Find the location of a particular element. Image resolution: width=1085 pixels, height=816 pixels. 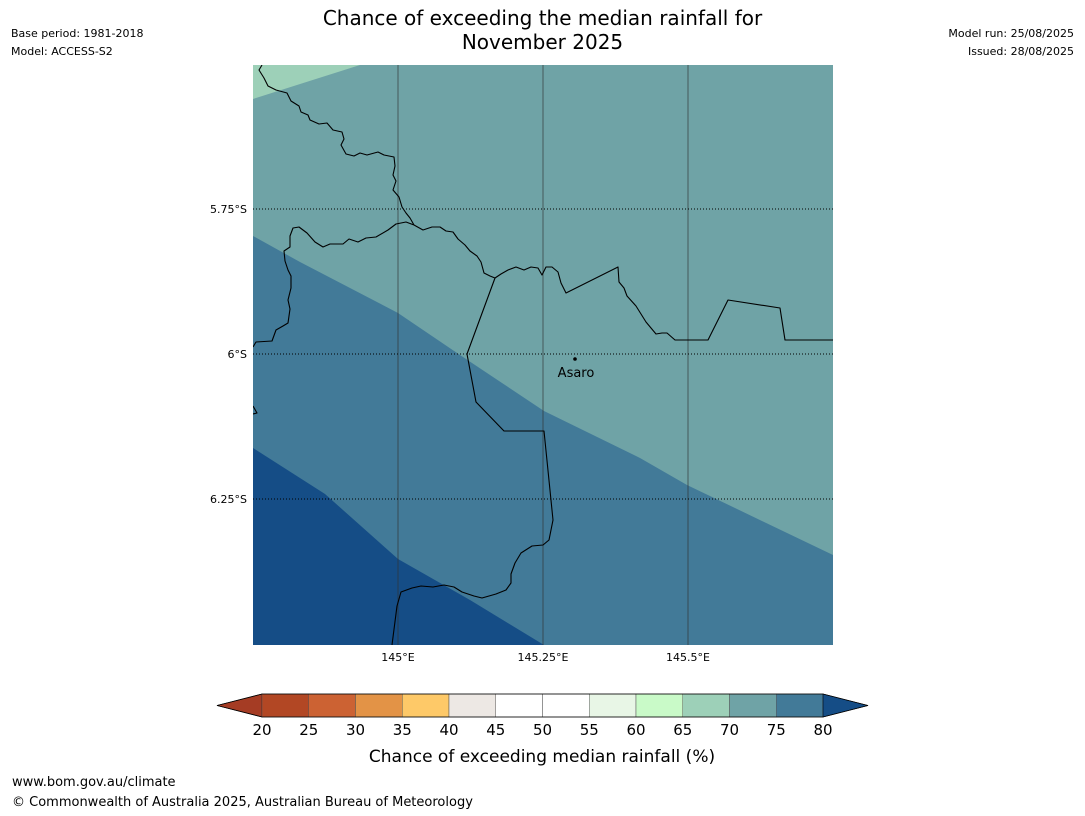

lat-label-6-25: 6.25°S is located at coordinates (228, 499).